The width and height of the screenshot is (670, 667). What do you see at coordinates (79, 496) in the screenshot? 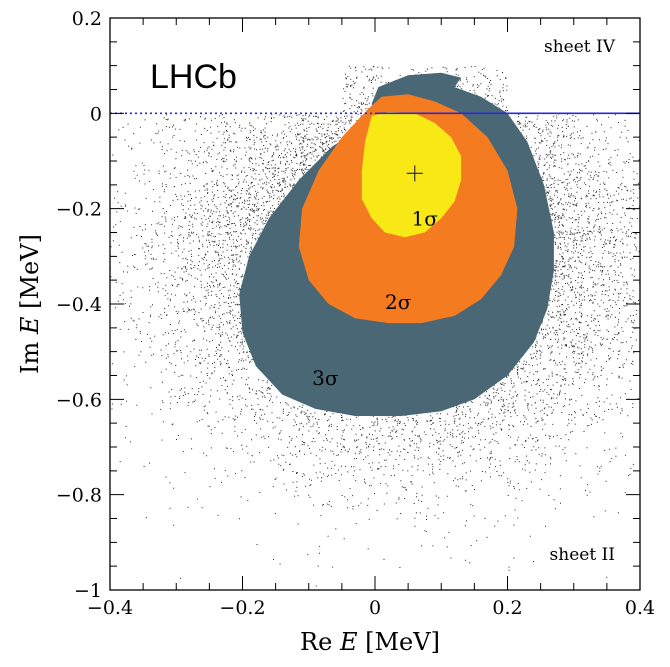
I see `y-tick-label: −0.8` at bounding box center [79, 496].